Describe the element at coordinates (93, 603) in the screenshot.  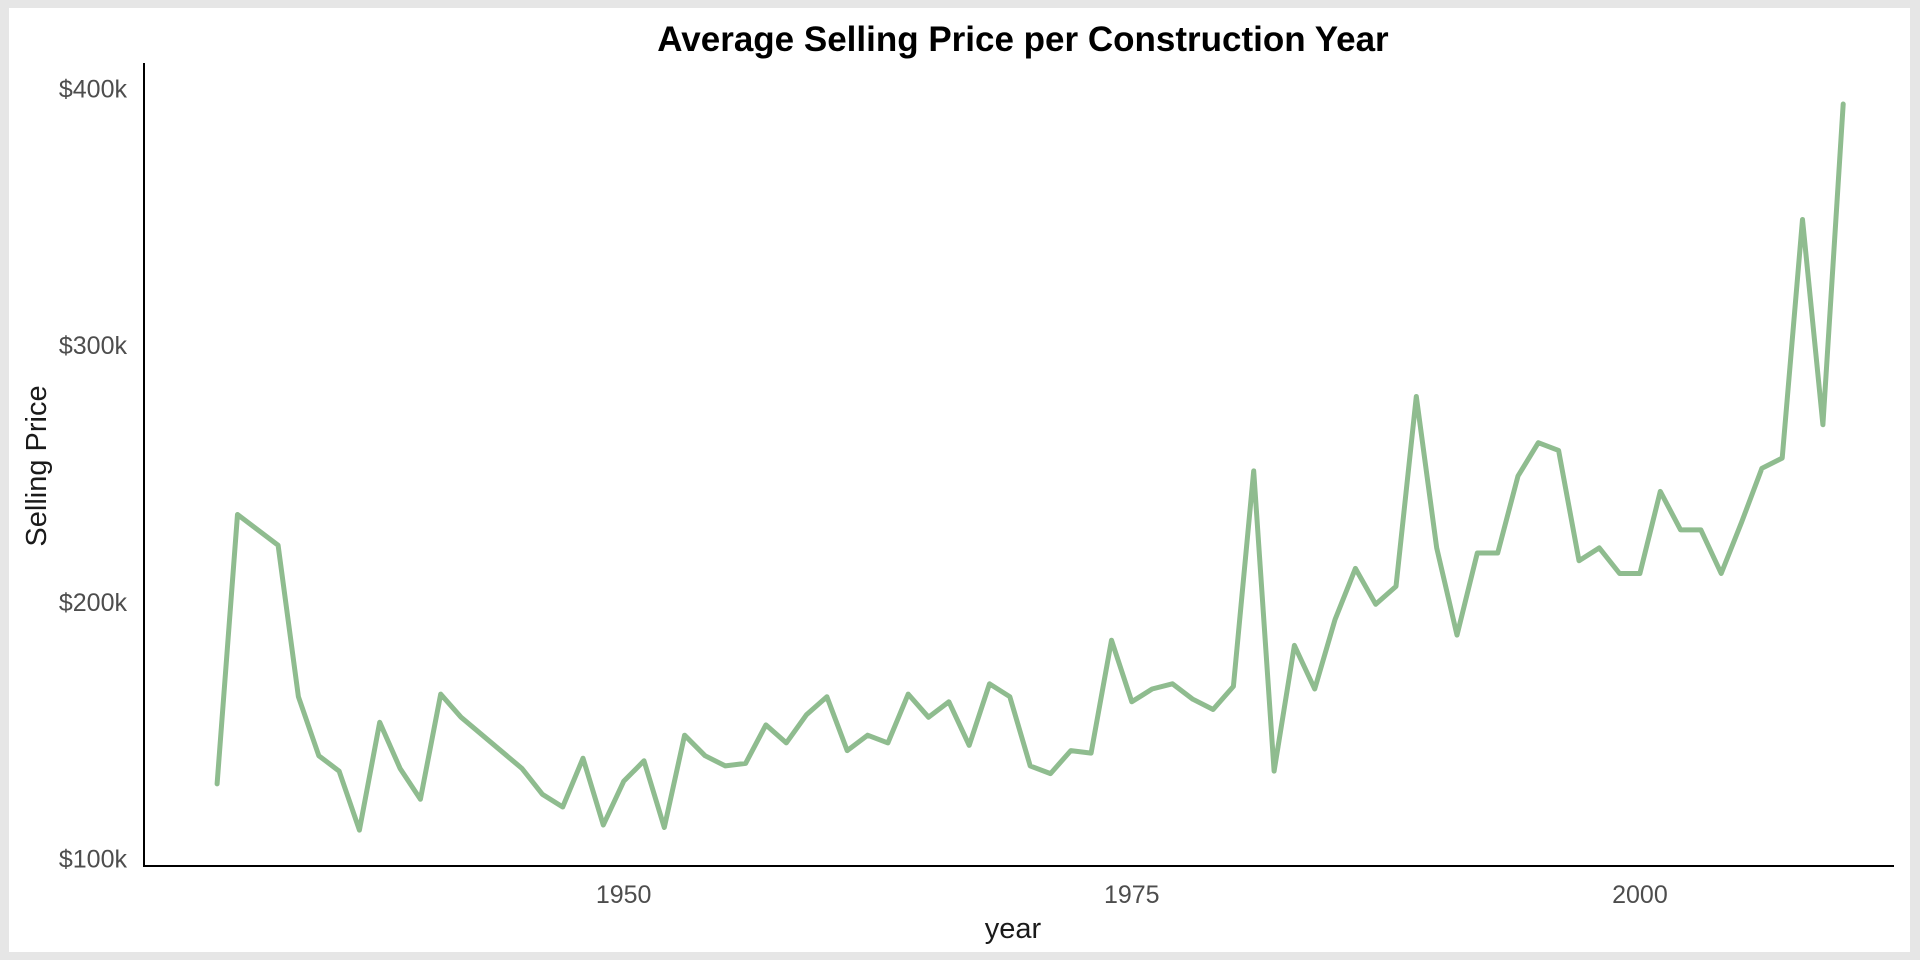
I see `y-tick-label: $200k` at that location.